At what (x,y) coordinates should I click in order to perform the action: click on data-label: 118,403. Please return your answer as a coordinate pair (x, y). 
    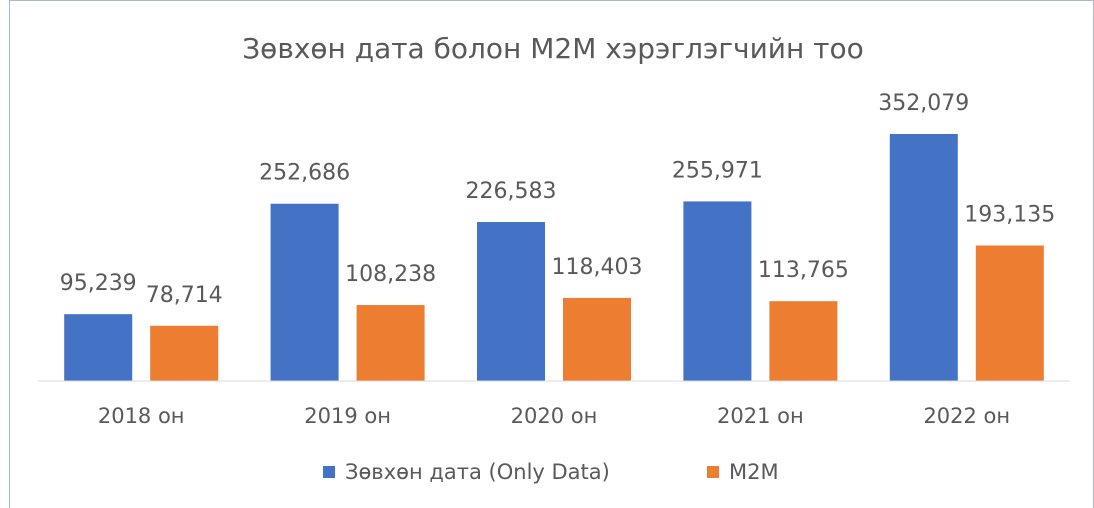
    Looking at the image, I should click on (597, 267).